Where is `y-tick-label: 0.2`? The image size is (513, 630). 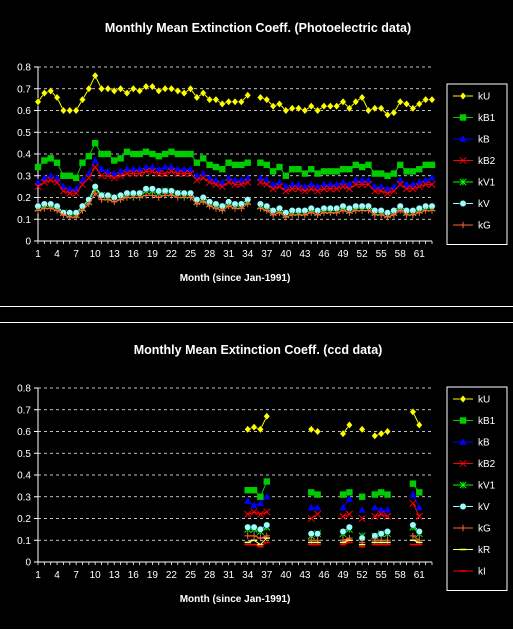 y-tick-label: 0.2 is located at coordinates (24, 198).